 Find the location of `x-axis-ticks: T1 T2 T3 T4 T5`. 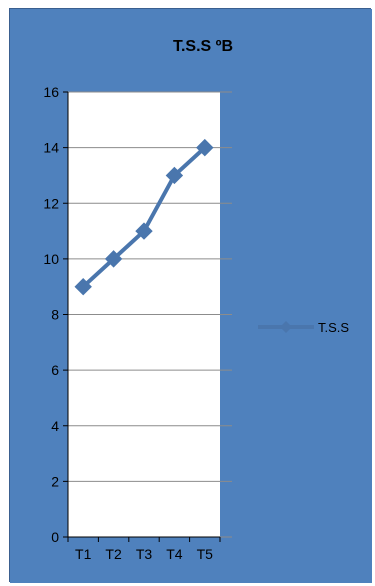

x-axis-ticks: T1 T2 T3 T4 T5 is located at coordinates (144, 549).